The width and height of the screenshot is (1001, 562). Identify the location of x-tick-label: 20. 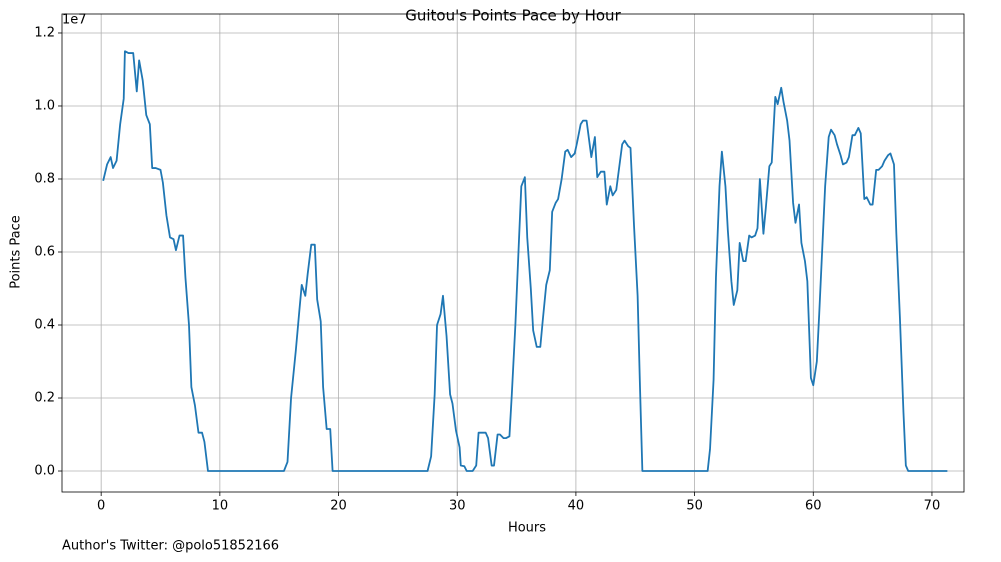
(338, 506).